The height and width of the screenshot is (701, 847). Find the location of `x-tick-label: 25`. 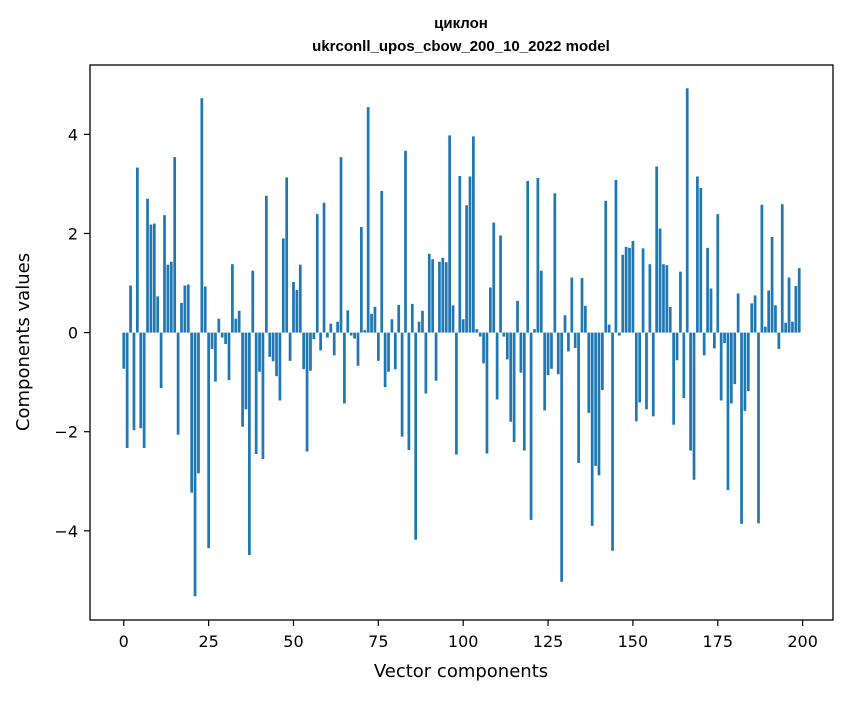

x-tick-label: 25 is located at coordinates (208, 641).